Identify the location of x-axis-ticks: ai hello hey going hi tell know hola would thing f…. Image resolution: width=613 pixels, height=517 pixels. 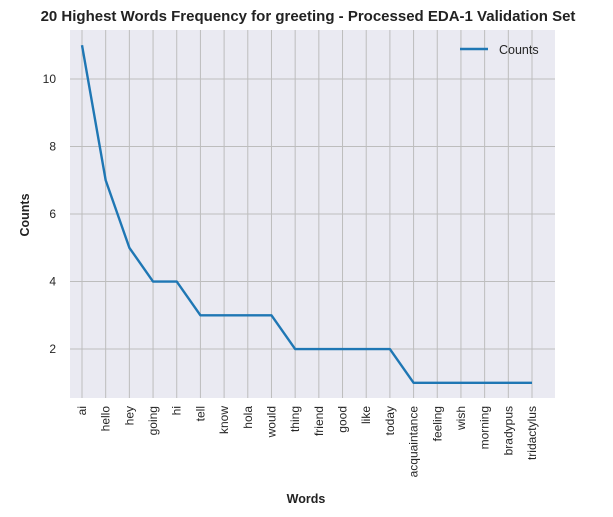
(307, 442).